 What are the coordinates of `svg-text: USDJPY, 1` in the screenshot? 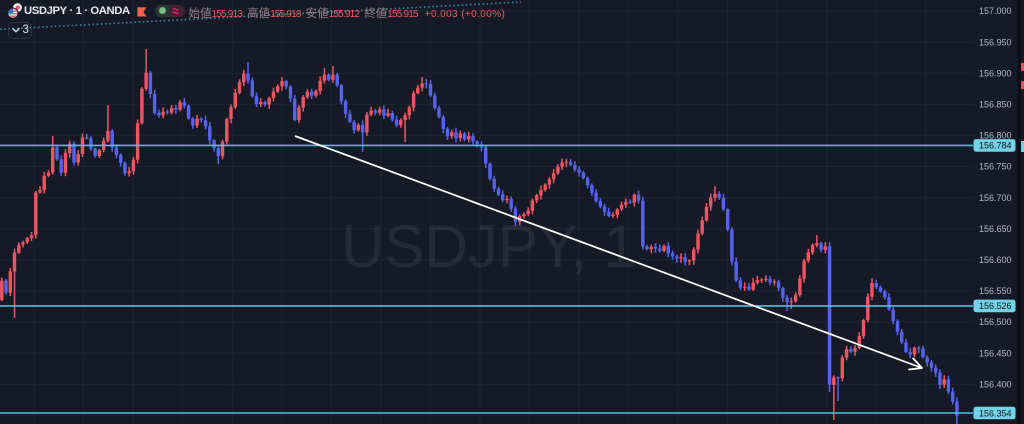 It's located at (489, 246).